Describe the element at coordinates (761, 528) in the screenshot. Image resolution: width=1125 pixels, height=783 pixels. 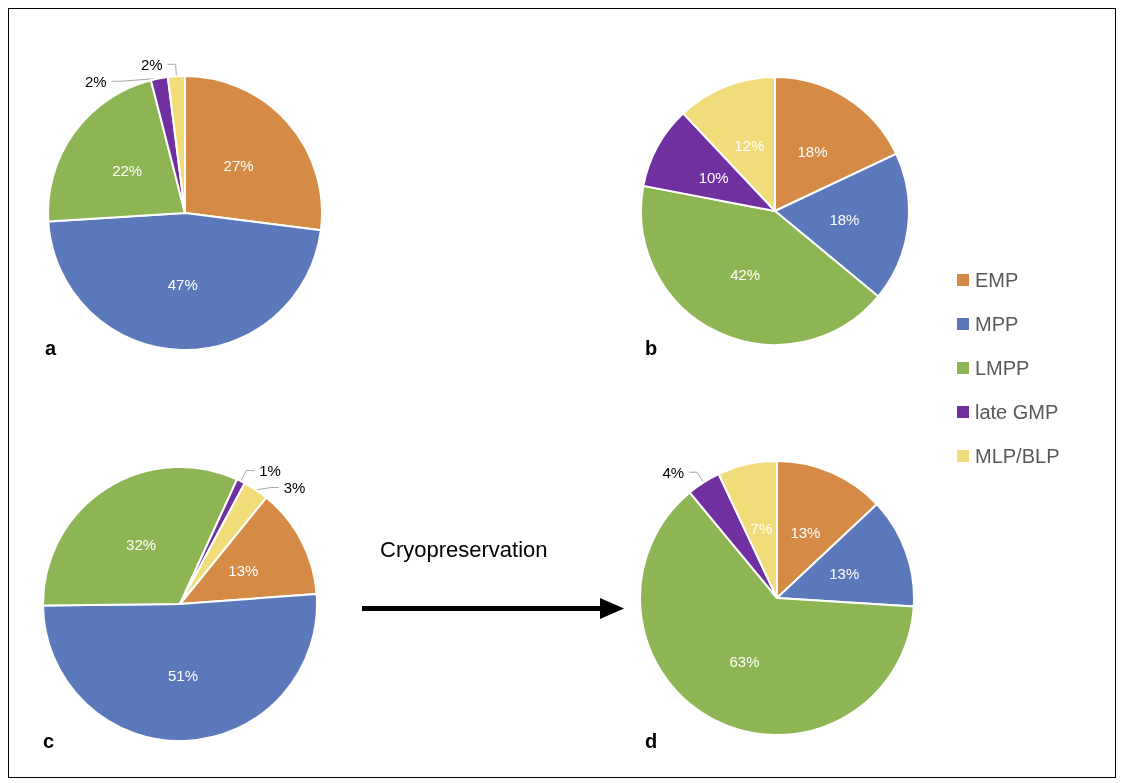
I see `data-label: 7%` at that location.